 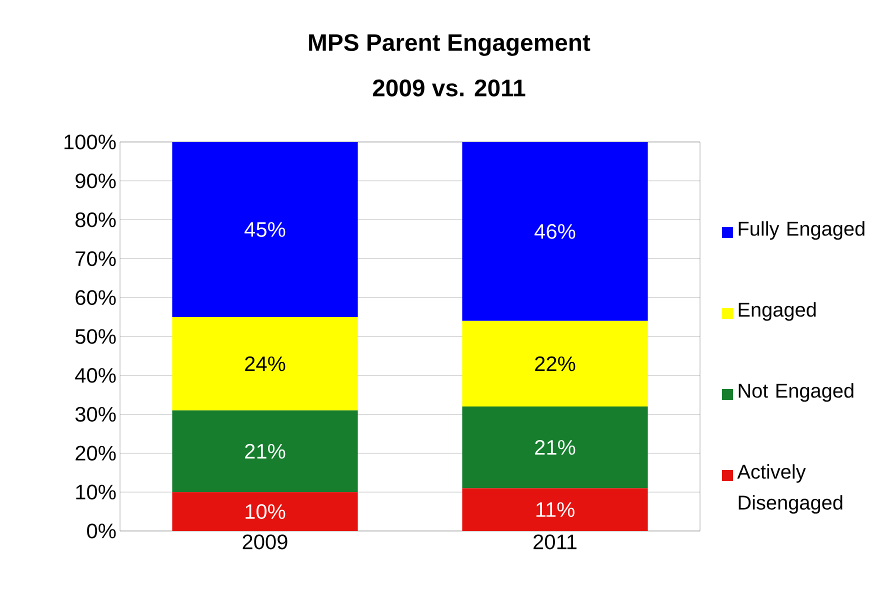 What do you see at coordinates (96, 180) in the screenshot?
I see `y-tick-label: 90%` at bounding box center [96, 180].